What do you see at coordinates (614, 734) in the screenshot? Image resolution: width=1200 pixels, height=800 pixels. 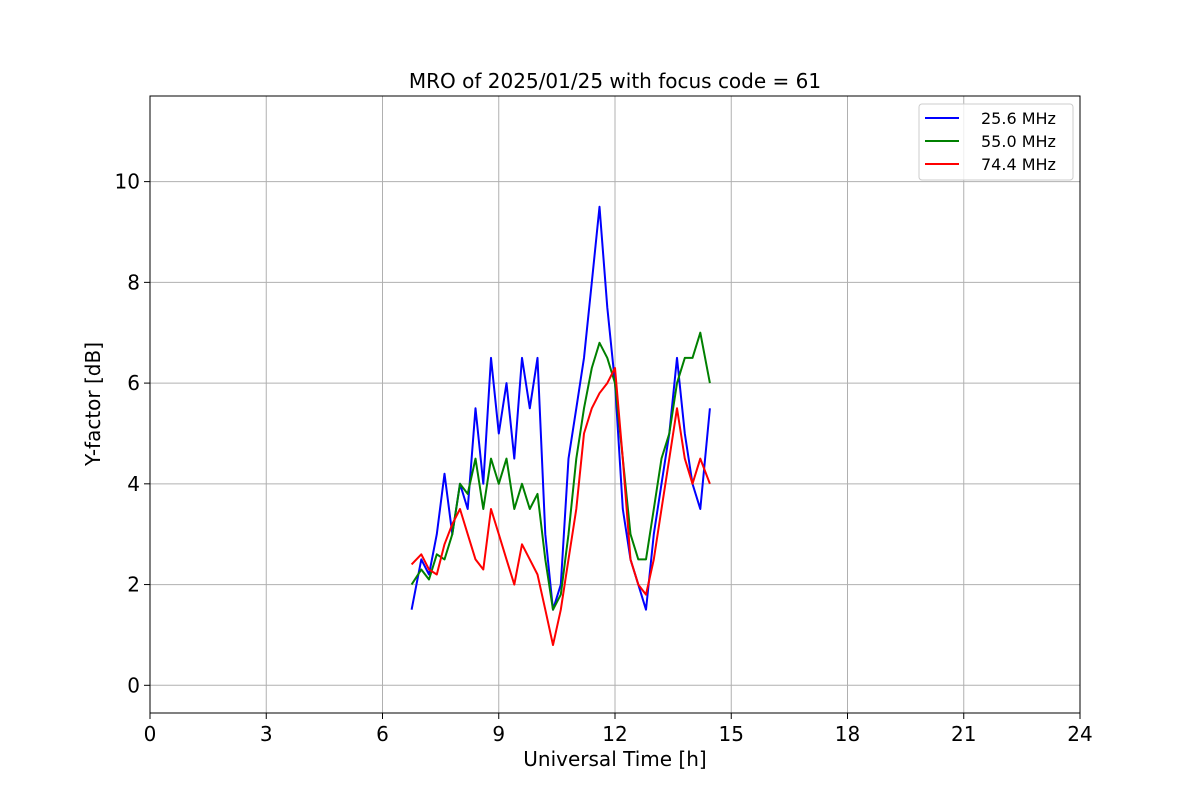 I see `x-tick-label: 12` at bounding box center [614, 734].